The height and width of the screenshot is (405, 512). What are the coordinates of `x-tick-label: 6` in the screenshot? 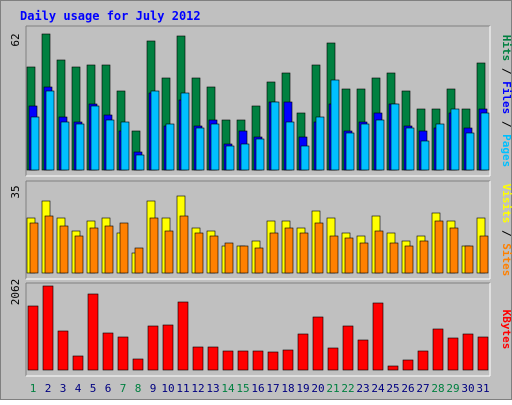 It's located at (108, 388).